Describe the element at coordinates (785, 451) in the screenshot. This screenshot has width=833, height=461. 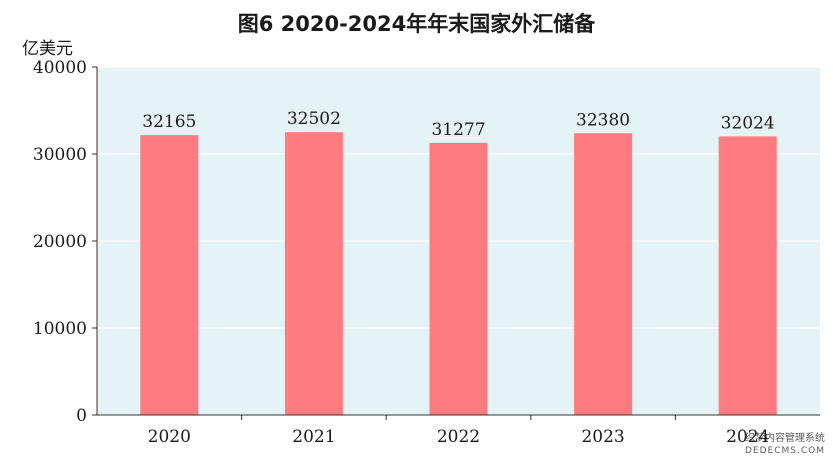
I see `watermark-line2: DEDECMS.COM` at that location.